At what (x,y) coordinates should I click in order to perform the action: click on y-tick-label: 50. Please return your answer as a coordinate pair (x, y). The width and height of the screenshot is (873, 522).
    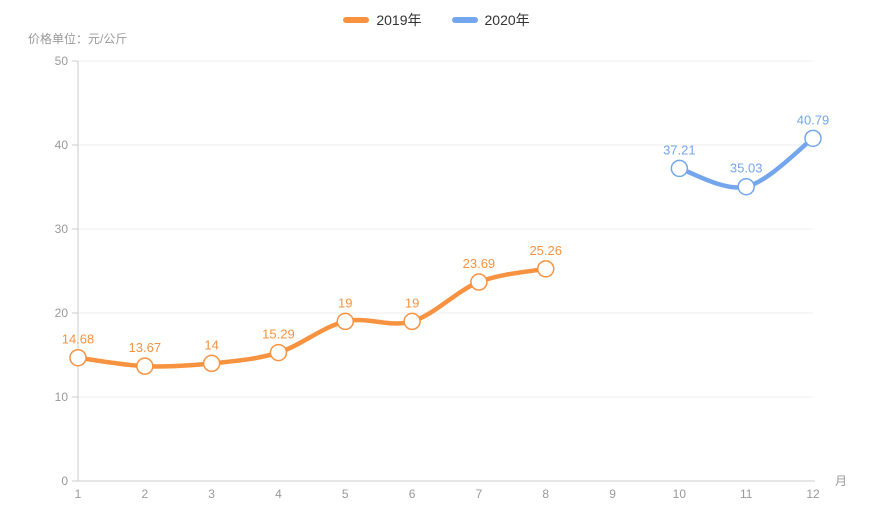
    Looking at the image, I should click on (62, 61).